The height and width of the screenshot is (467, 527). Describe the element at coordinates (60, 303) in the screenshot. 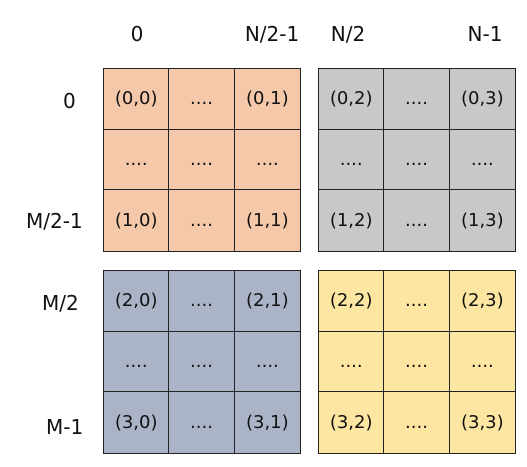

I see `row-label-m-half: M/2` at that location.